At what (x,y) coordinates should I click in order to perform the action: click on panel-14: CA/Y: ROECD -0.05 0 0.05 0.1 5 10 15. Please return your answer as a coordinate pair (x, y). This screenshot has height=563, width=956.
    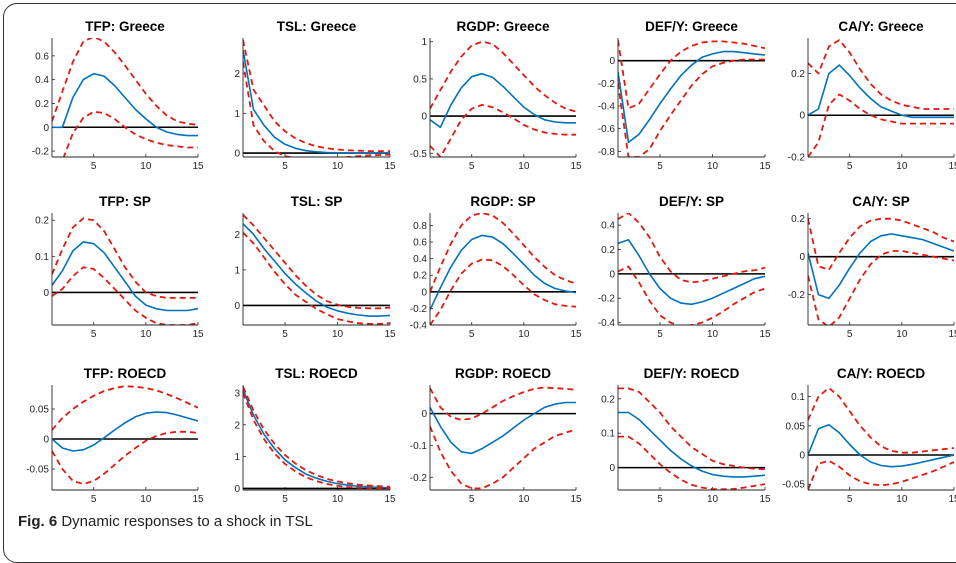
    Looking at the image, I should click on (869, 435).